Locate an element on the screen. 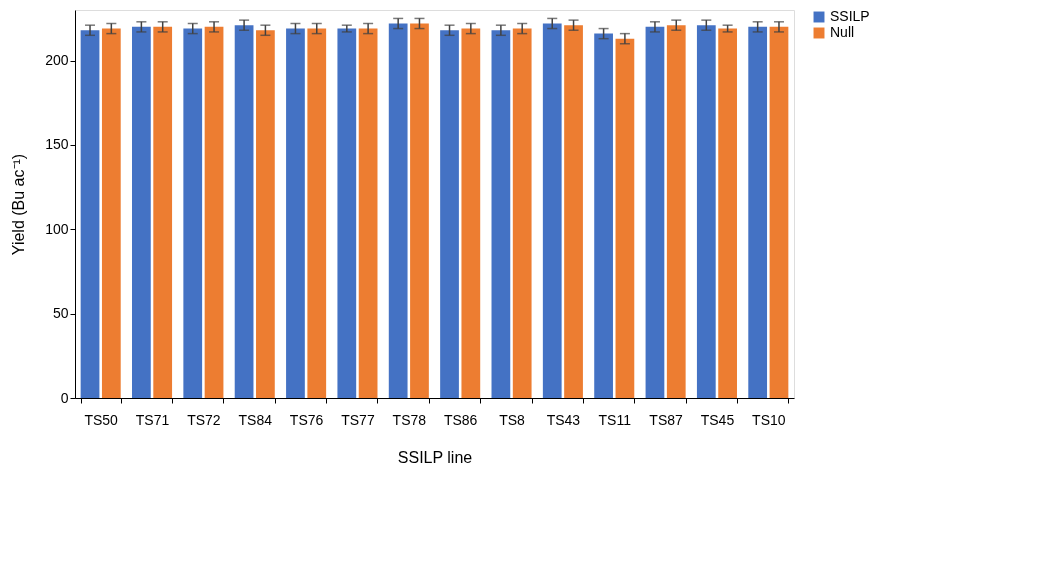 This screenshot has height=571, width=1061. y-axis-title: Yield (Bu ac⁻¹) is located at coordinates (19, 204).